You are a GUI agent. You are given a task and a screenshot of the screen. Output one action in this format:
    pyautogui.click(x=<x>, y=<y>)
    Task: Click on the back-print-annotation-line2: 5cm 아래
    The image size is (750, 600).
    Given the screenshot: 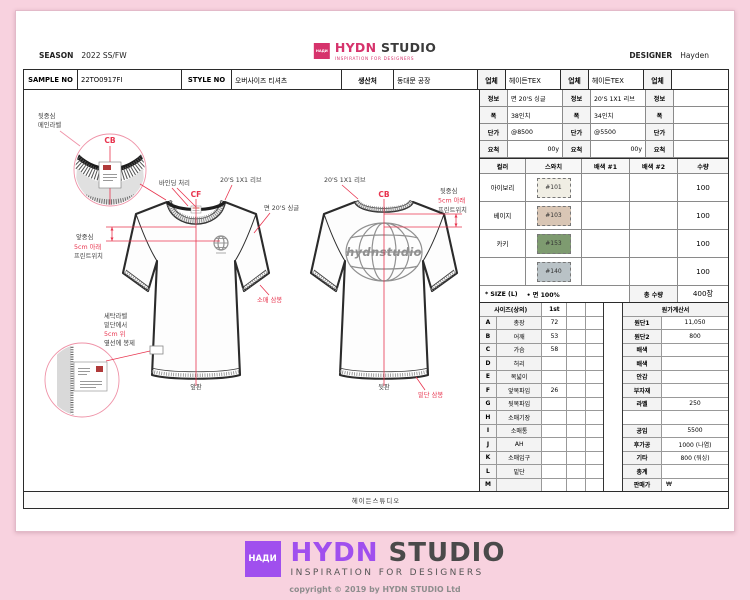 What is the action you would take?
    pyautogui.click(x=451, y=200)
    